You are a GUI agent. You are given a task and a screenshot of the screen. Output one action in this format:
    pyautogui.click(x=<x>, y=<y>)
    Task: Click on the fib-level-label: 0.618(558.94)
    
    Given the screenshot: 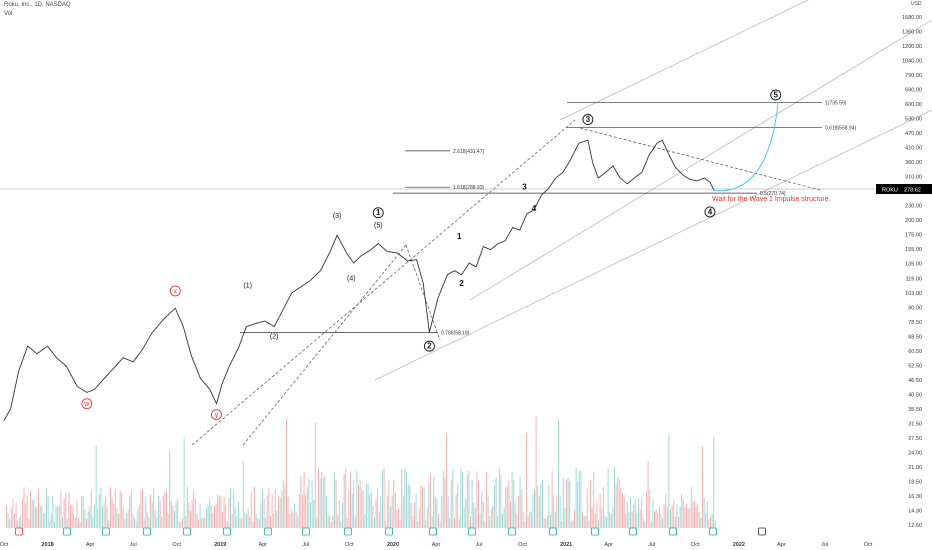 What is the action you would take?
    pyautogui.click(x=840, y=128)
    